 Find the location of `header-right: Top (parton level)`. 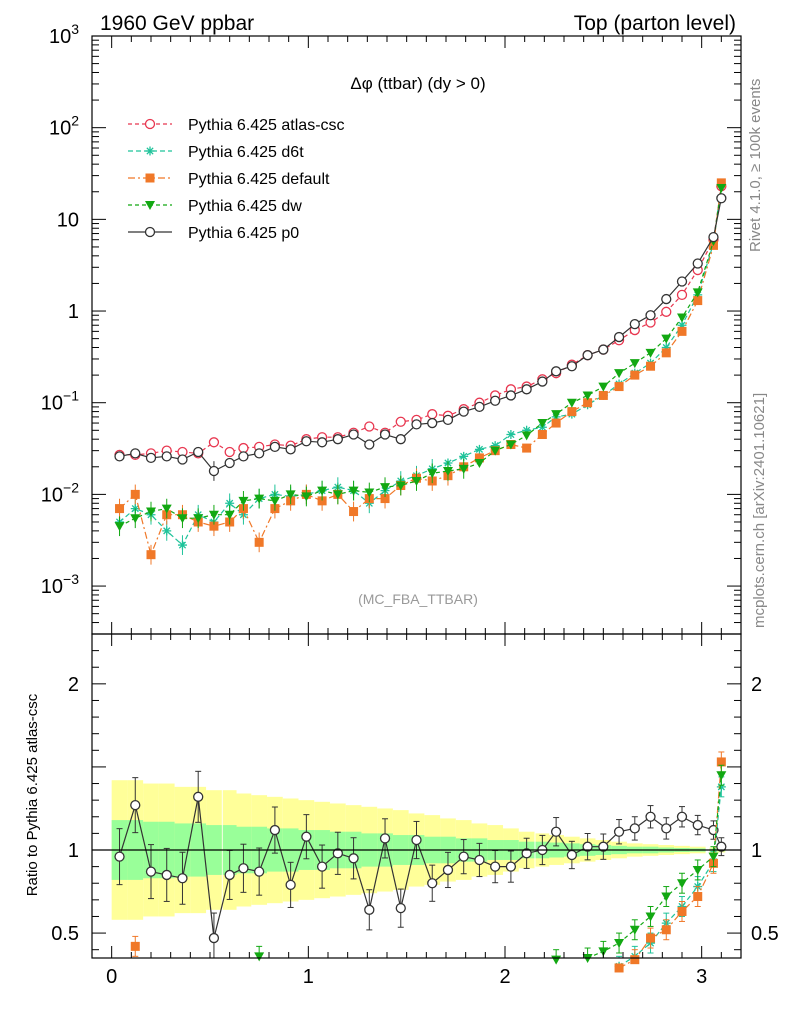

header-right: Top (parton level) is located at coordinates (655, 23).